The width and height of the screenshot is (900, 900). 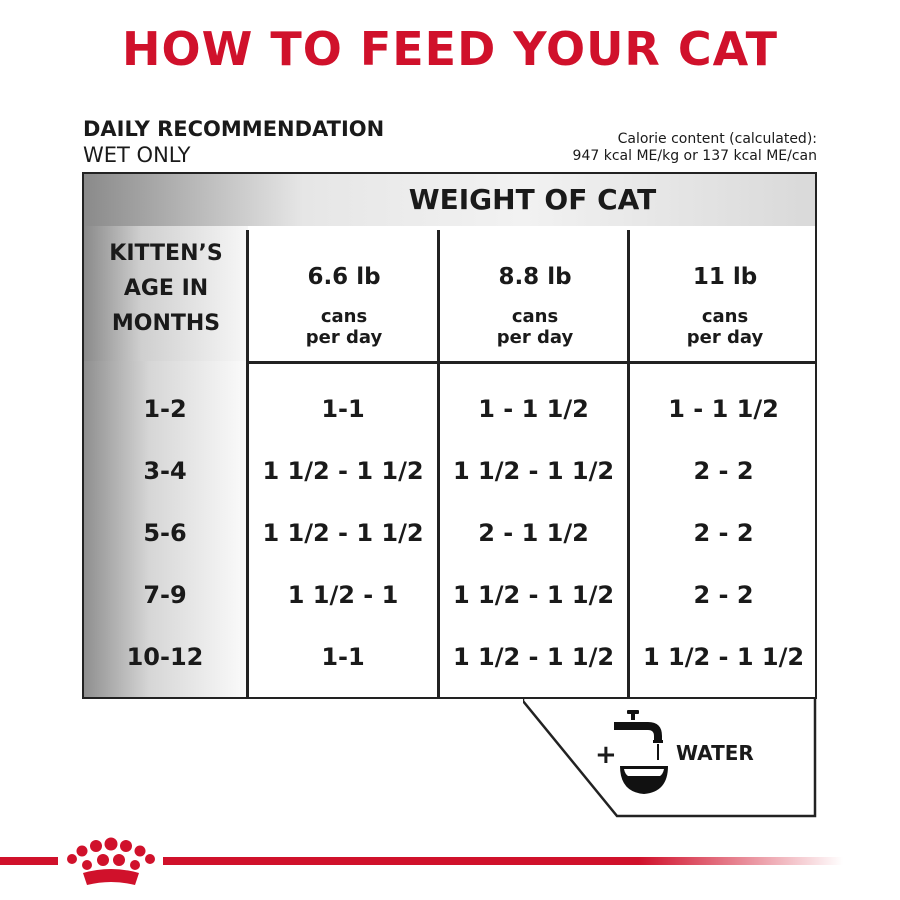 I want to click on weight-of-cat-header: WEIGHT OF CAT, so click(x=532, y=199).